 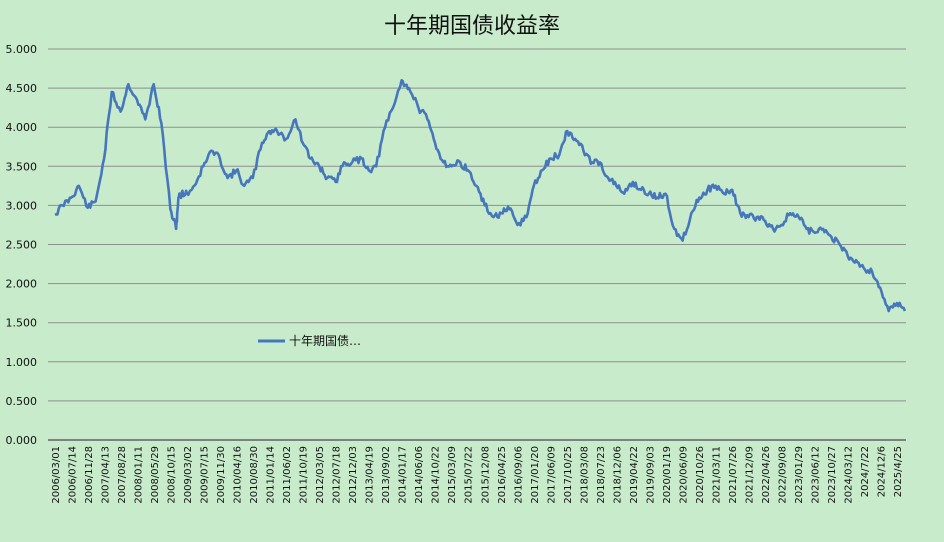 I want to click on x-tick-label: 2007/08/28, so click(x=122, y=475).